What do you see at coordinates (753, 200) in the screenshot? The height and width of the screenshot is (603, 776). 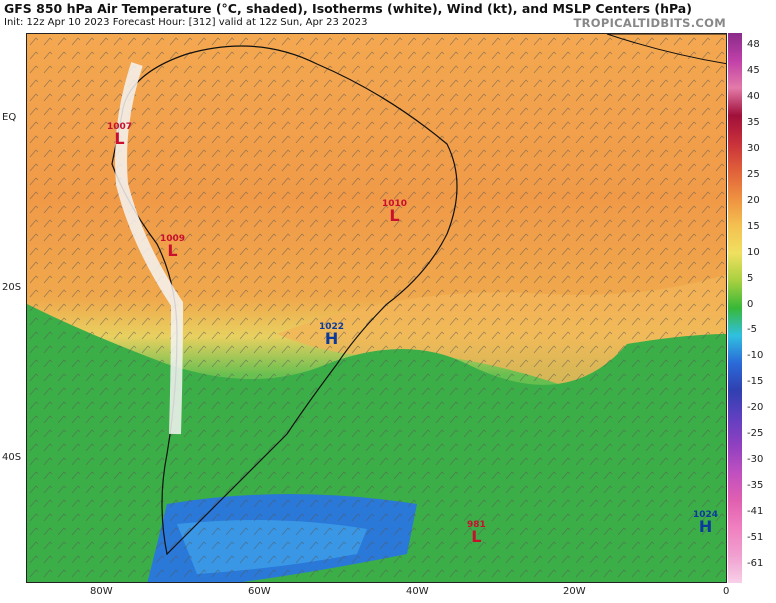 I see `colorbar-tick-label: 20` at bounding box center [753, 200].